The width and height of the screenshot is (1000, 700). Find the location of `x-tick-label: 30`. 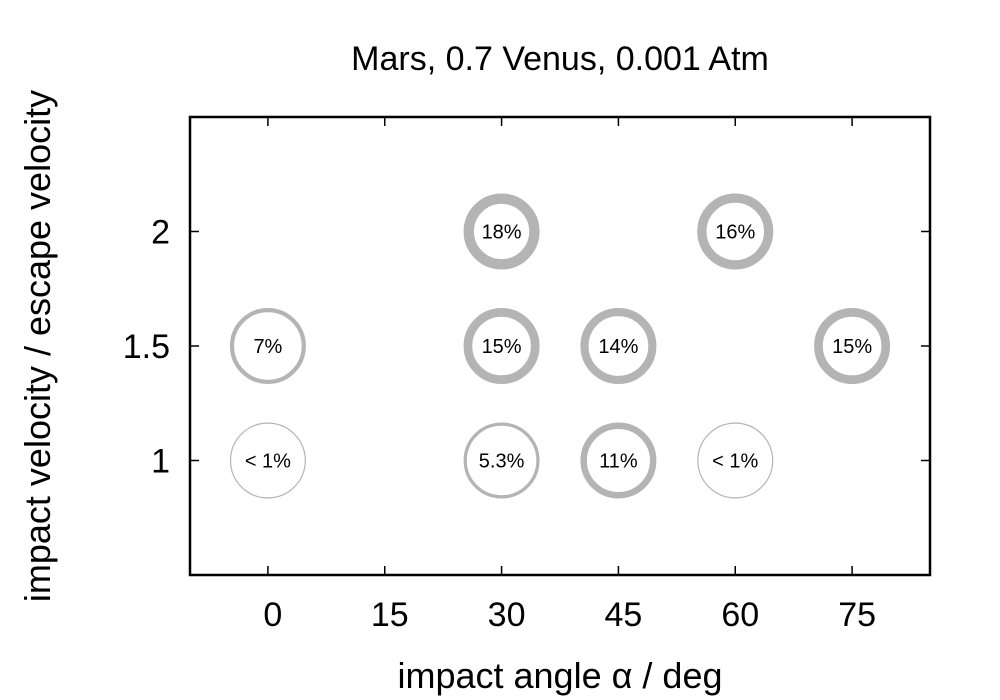

x-tick-label: 30 is located at coordinates (507, 615).